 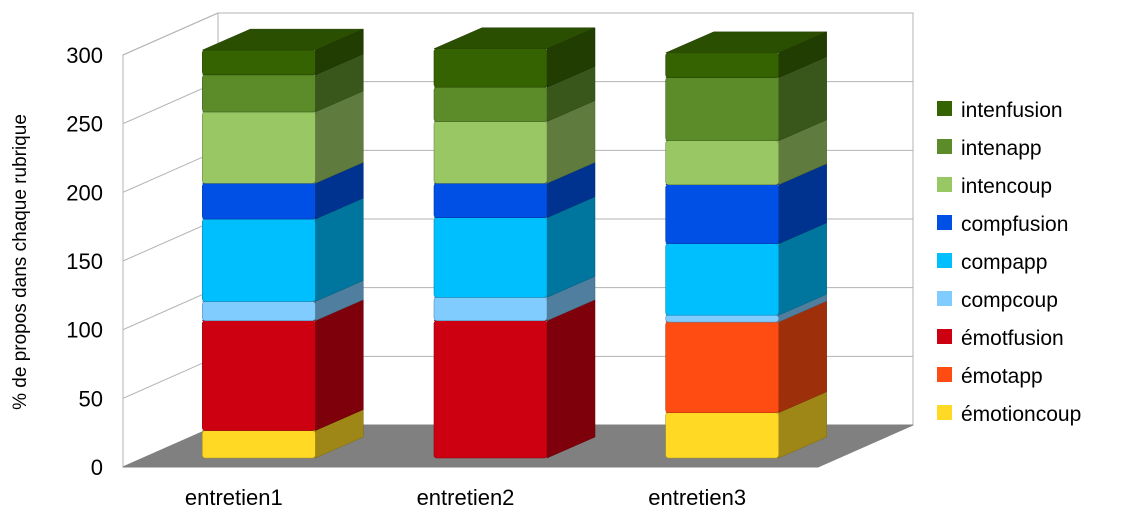 What do you see at coordinates (259, 444) in the screenshot?
I see `bar-émotioncoup-entretien1` at bounding box center [259, 444].